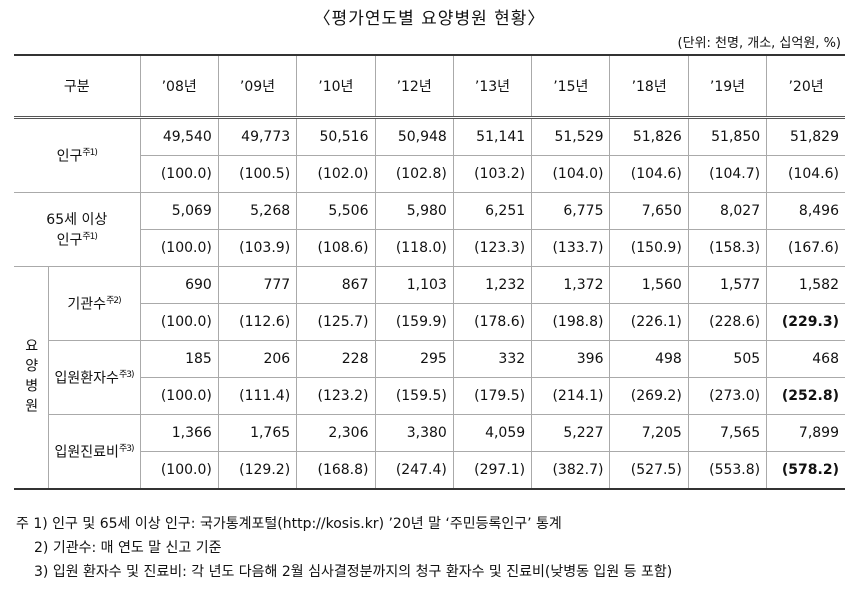 This screenshot has height=595, width=859. I want to click on value-cell: 6,251, so click(492, 211).